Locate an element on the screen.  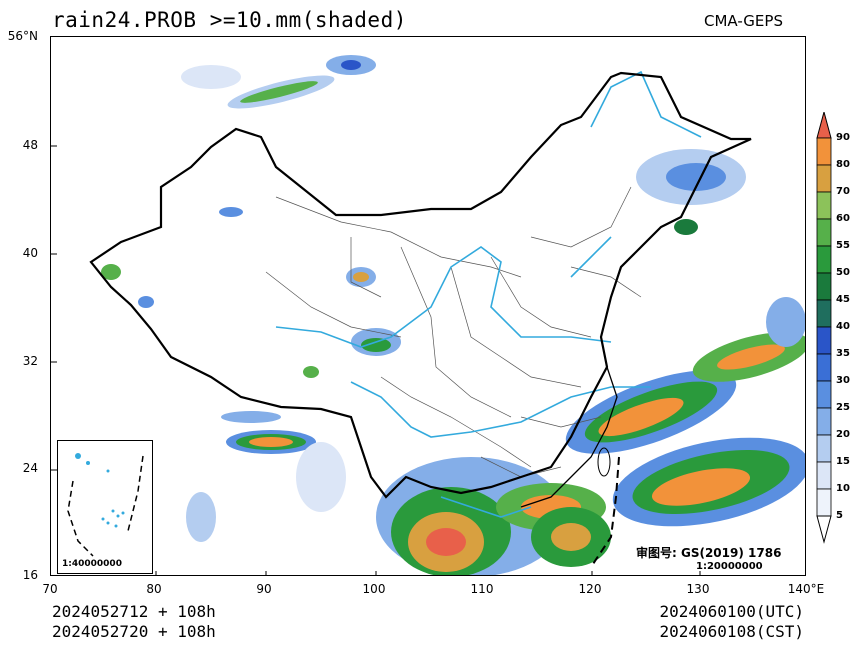
lon-label-70: 70 is located at coordinates (50, 589).